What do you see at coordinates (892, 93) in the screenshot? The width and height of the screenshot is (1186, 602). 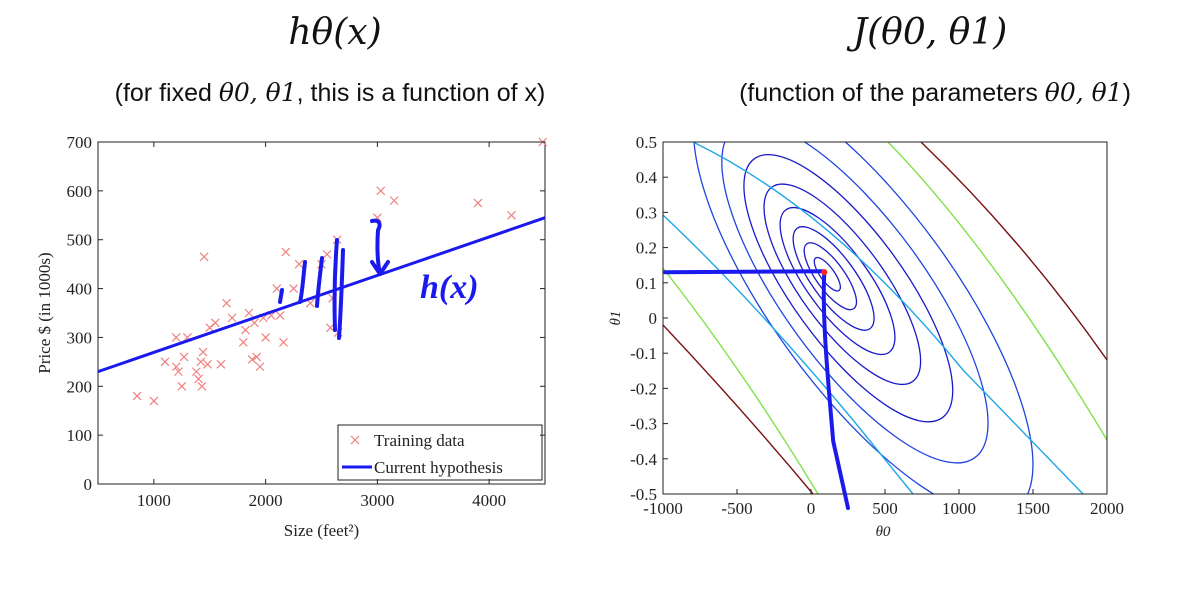 I see `right-subtitle-pre: (function of the parameters` at bounding box center [892, 93].